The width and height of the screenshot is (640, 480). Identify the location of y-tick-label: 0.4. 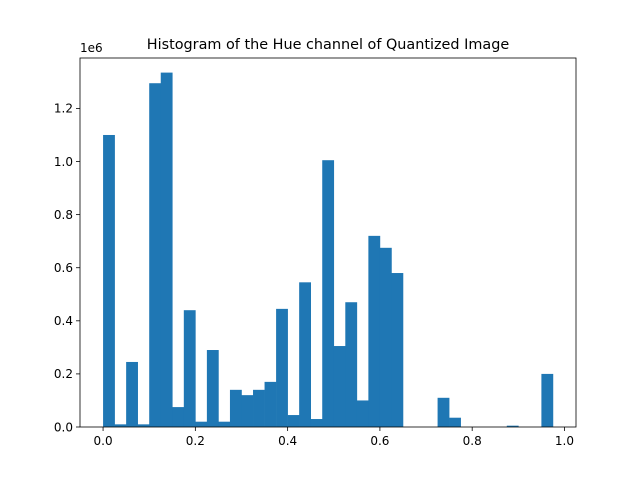
(63, 321).